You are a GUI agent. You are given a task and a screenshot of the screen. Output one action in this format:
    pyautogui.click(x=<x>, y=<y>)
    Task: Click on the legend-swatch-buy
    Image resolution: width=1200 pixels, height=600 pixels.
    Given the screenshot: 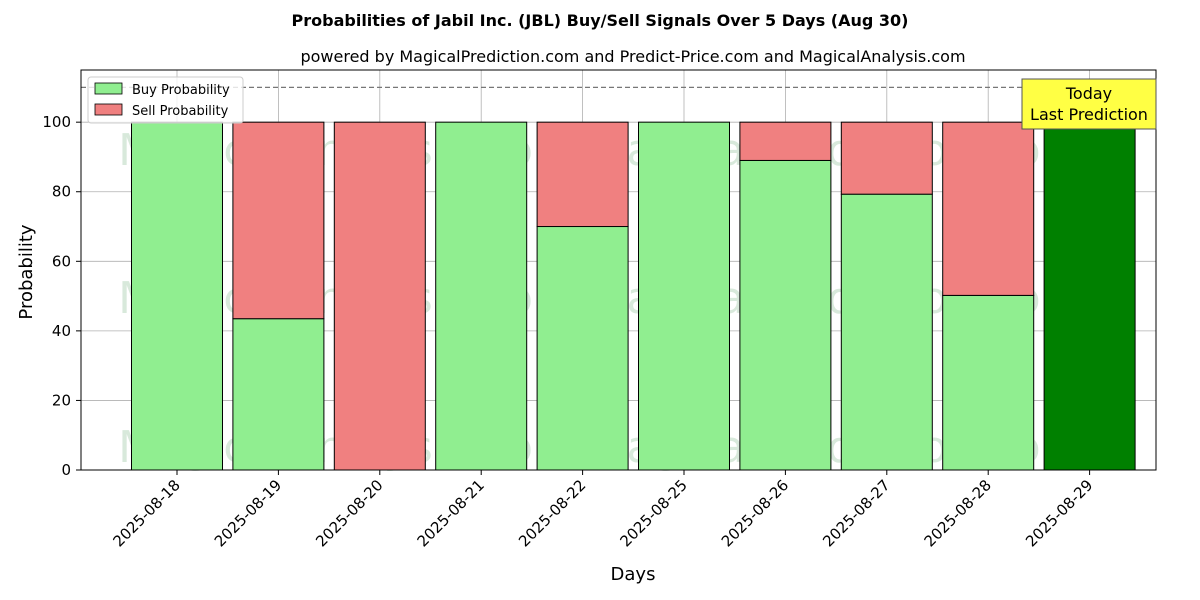 What is the action you would take?
    pyautogui.click(x=108, y=88)
    